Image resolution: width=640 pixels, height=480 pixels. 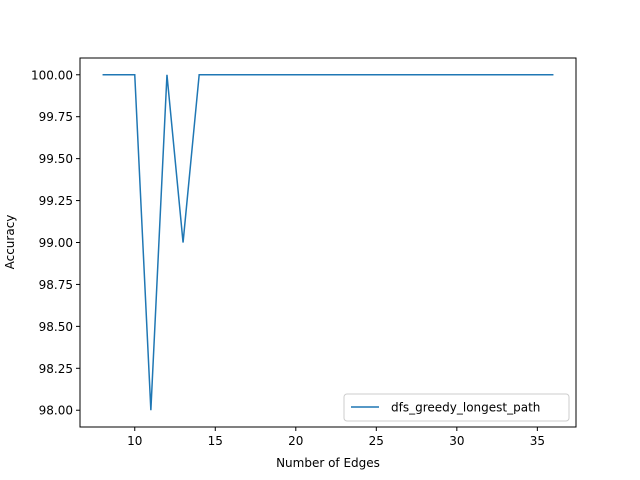 What do you see at coordinates (56, 285) in the screenshot?
I see `y-tick-label: 98.75` at bounding box center [56, 285].